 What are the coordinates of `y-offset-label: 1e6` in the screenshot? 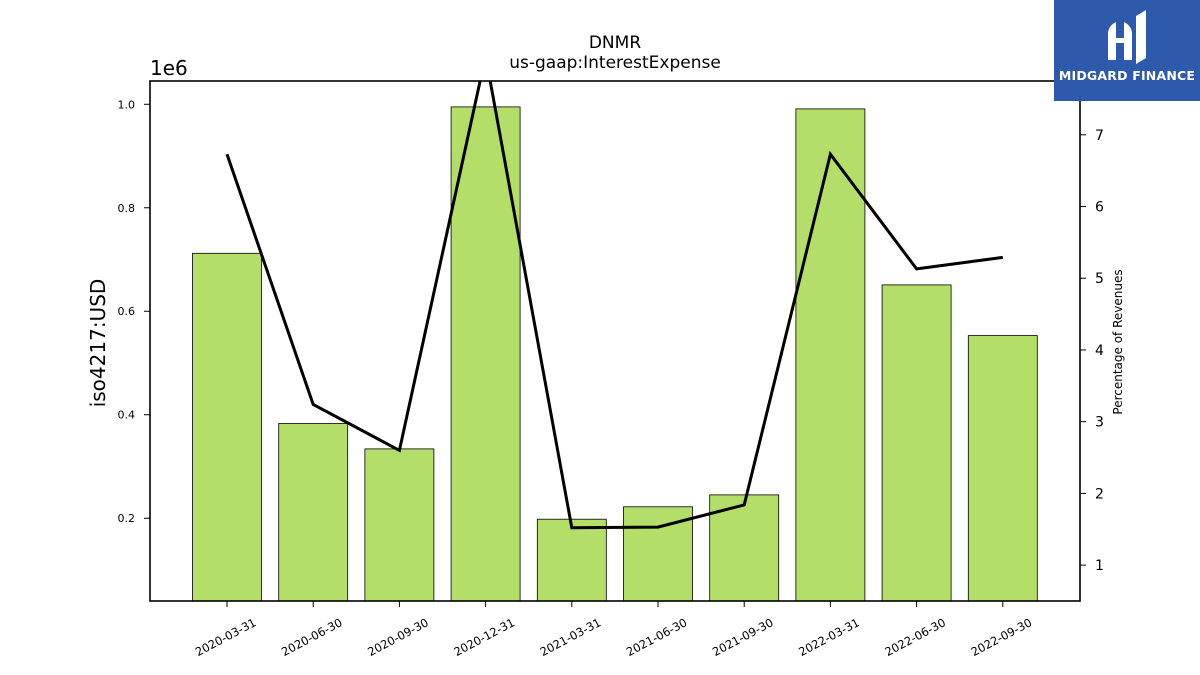 It's located at (169, 68).